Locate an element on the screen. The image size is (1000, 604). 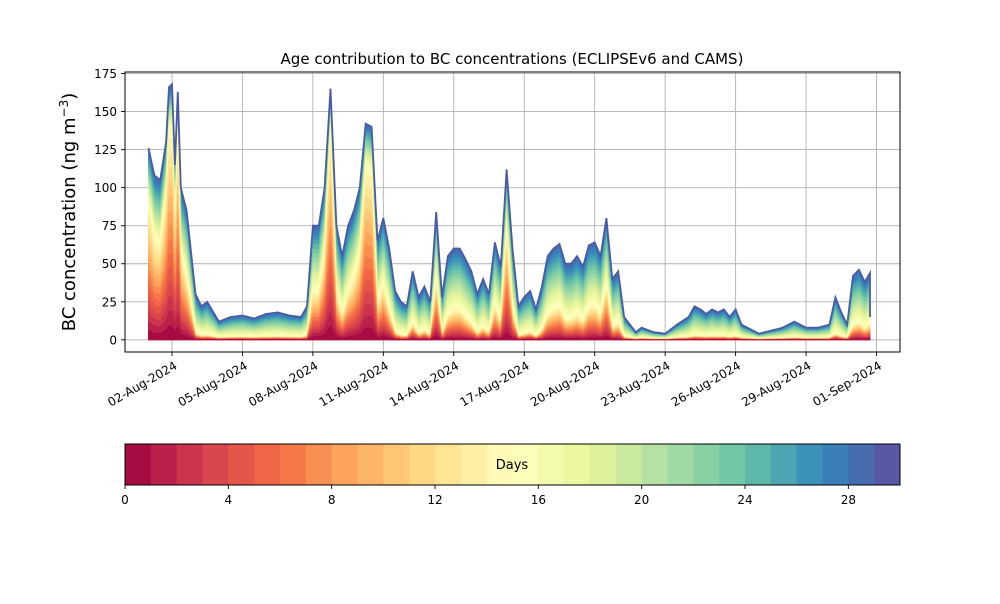
colorbar-tick-label: 0 is located at coordinates (125, 500).